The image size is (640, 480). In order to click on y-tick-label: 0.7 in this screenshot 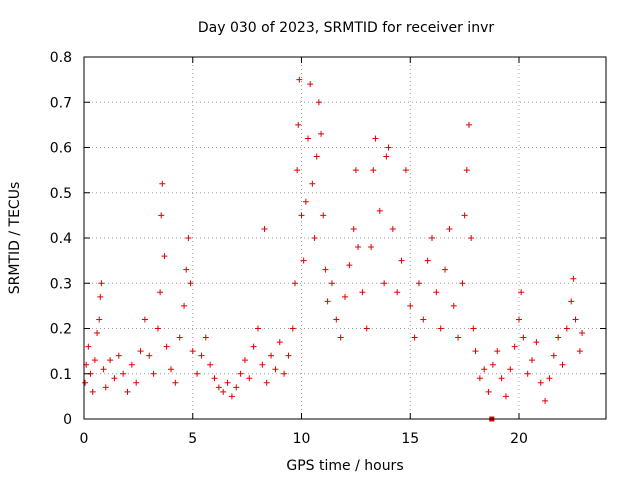, I will do `click(61, 103)`.